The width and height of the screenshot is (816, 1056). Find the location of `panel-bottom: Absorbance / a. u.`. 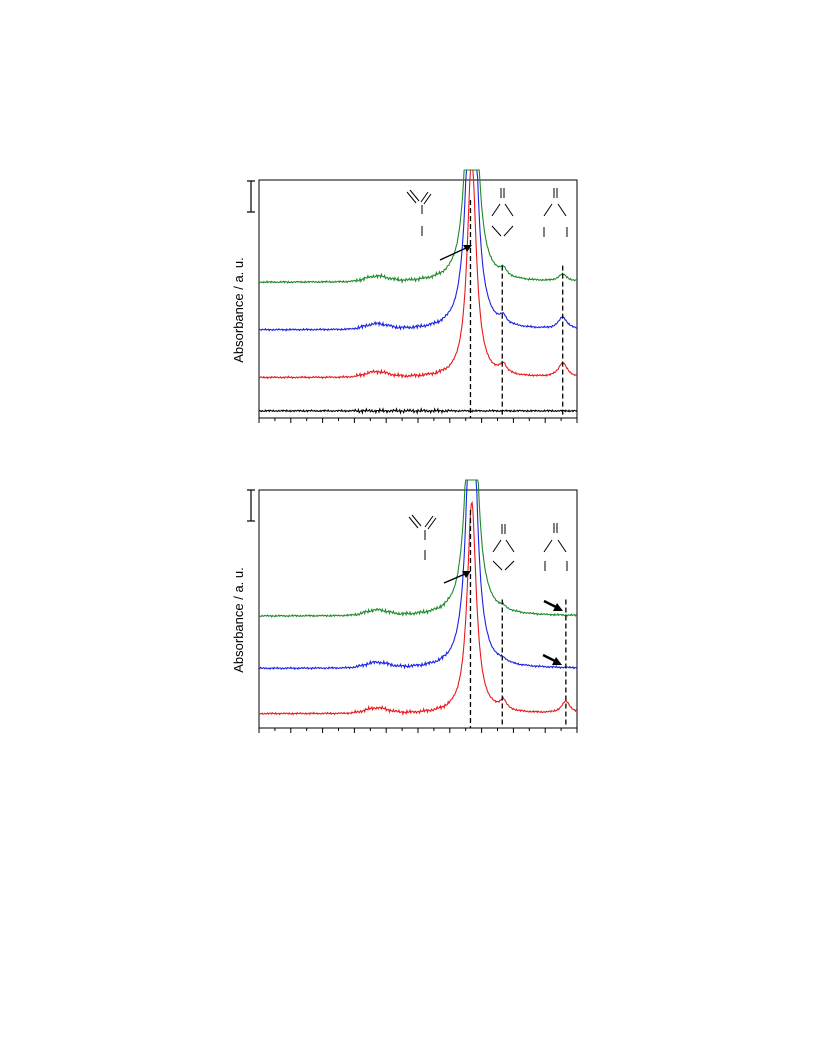

panel-bottom: Absorbance / a. u. is located at coordinates (404, 606).